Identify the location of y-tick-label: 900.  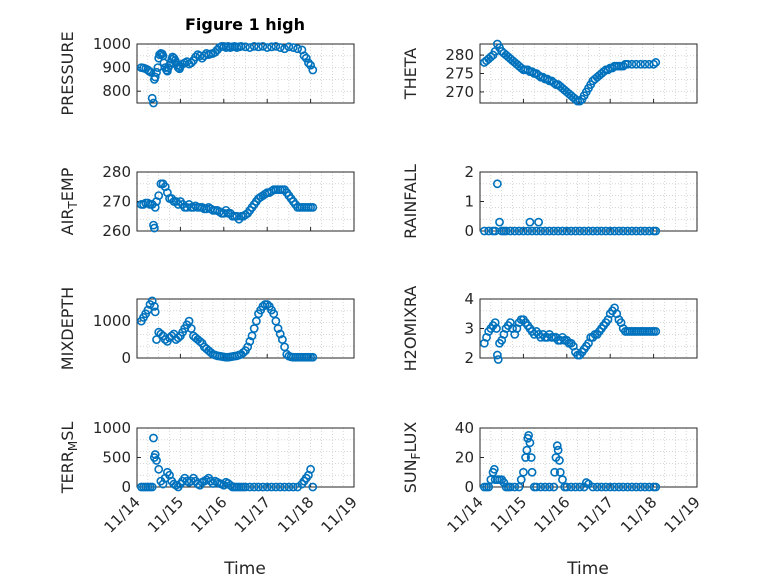
(116, 68).